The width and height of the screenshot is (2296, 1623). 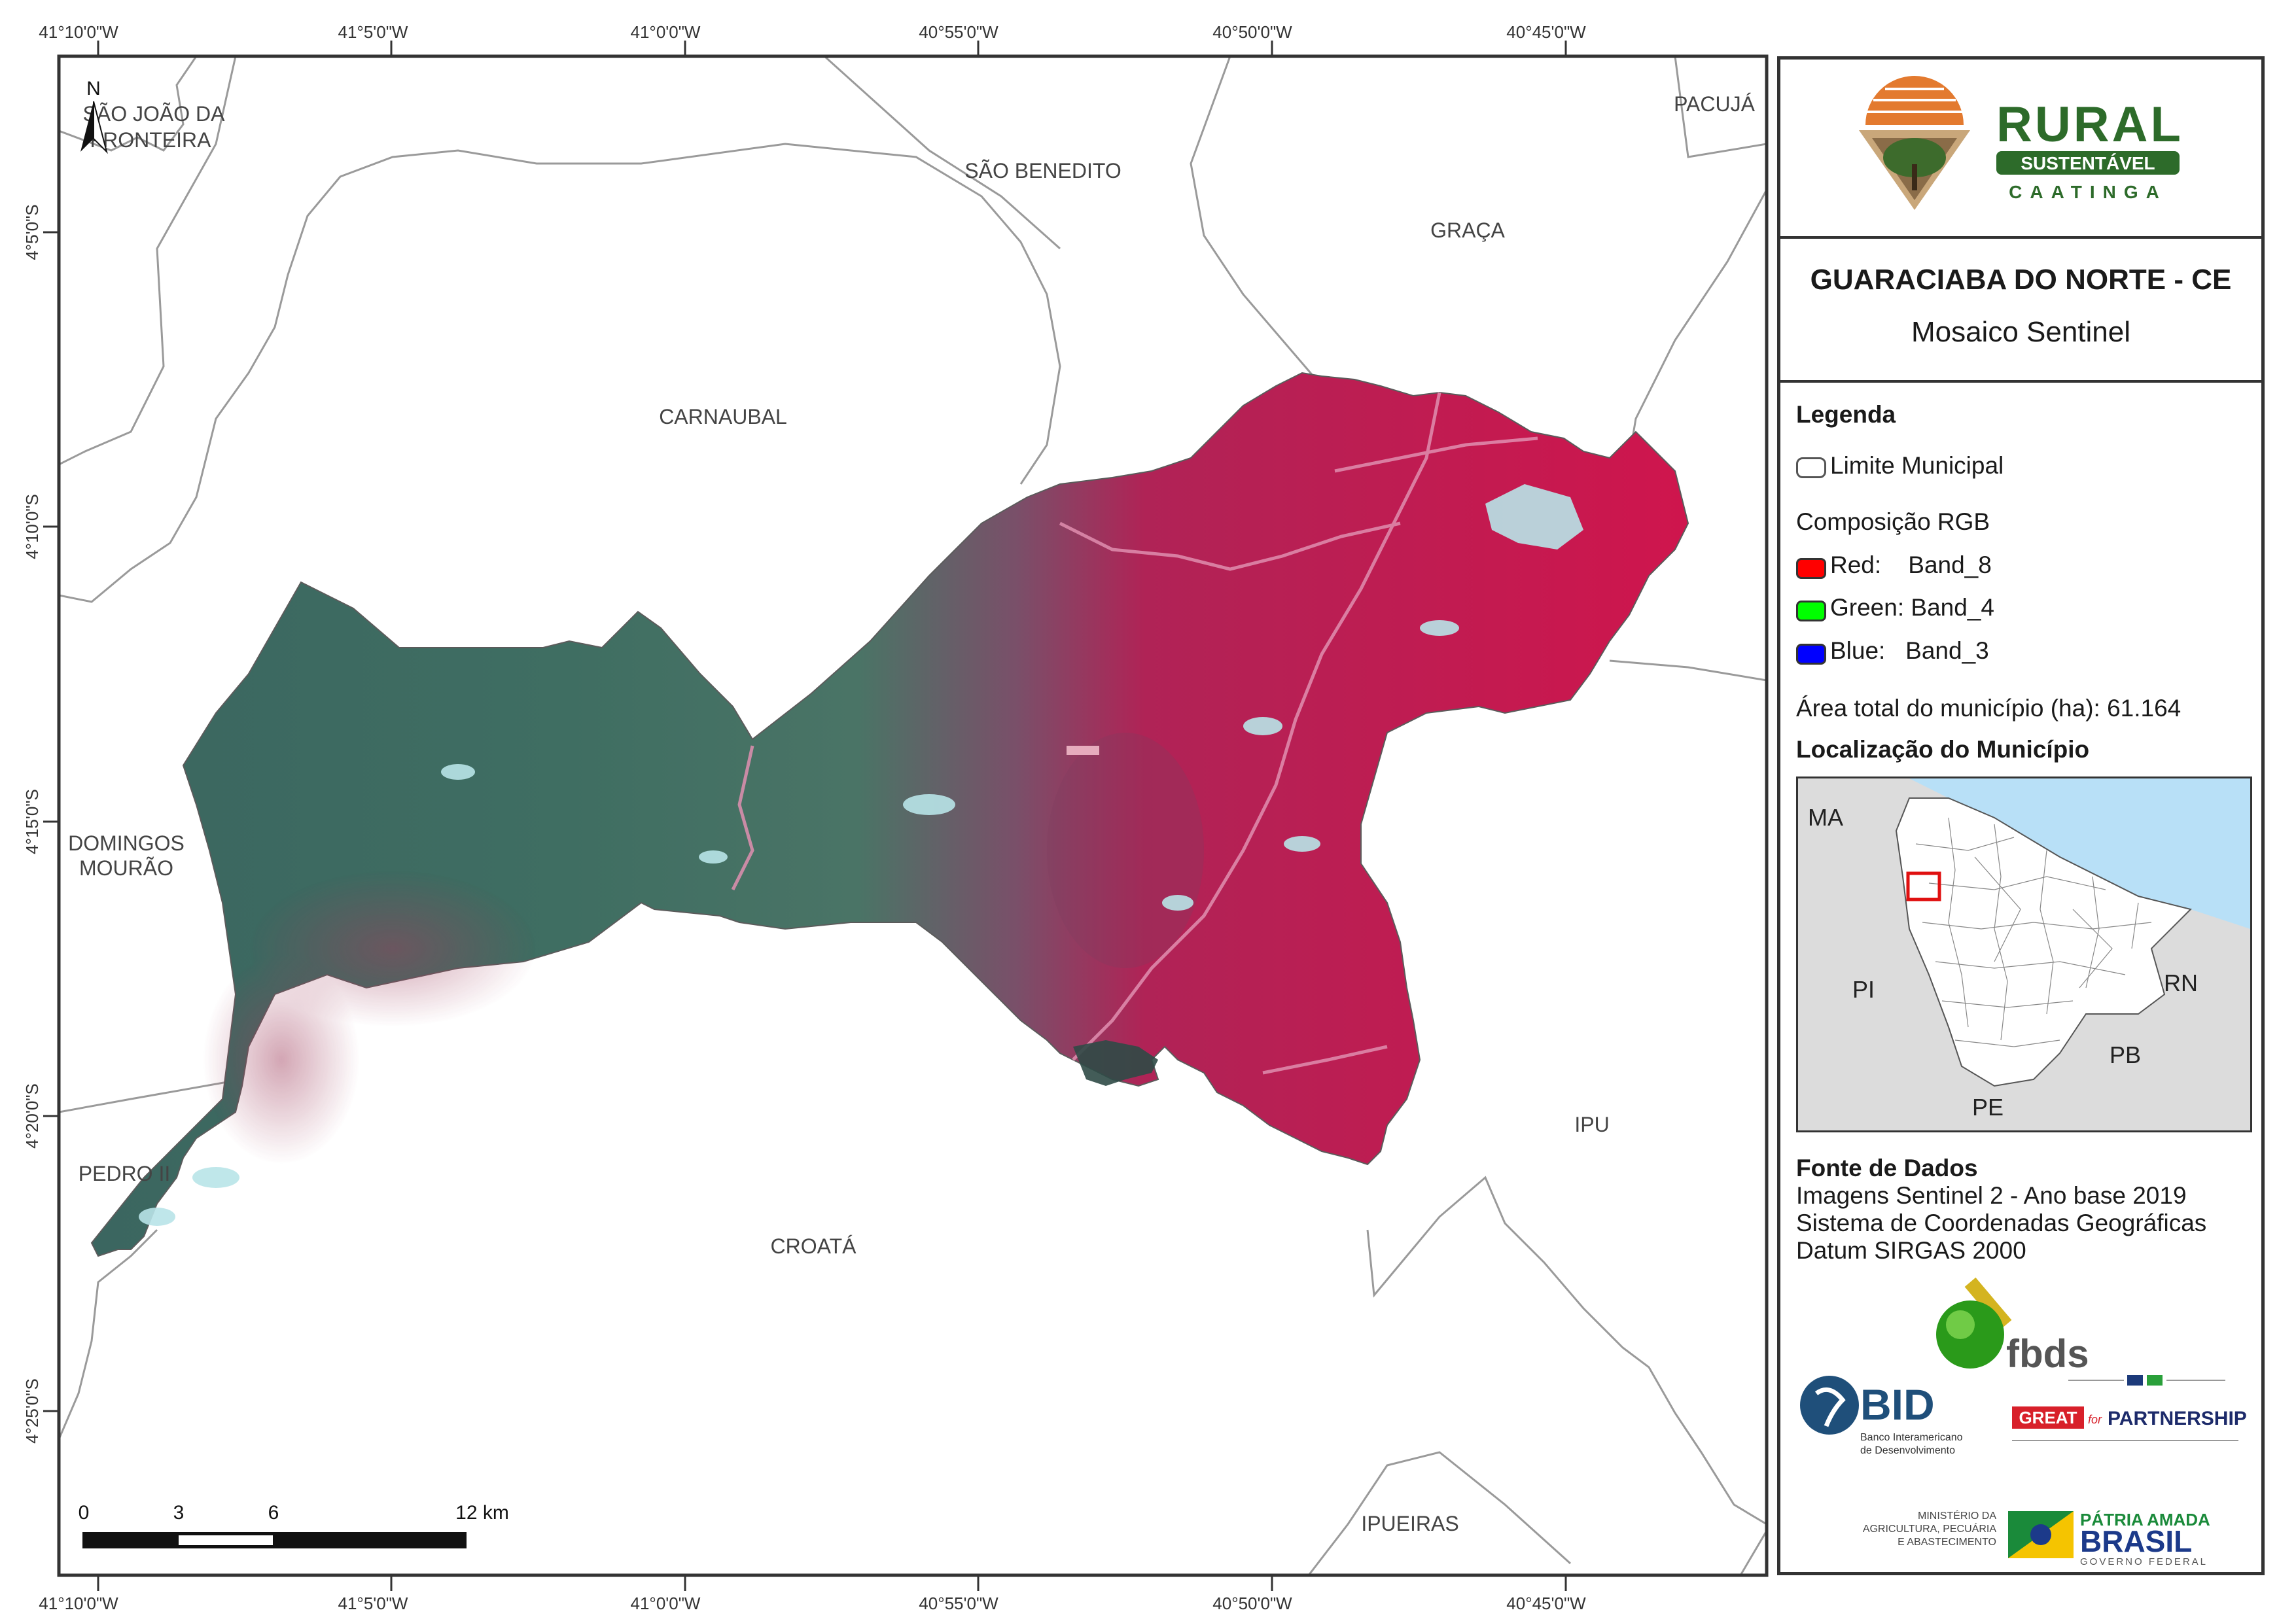 What do you see at coordinates (2048, 1417) in the screenshot?
I see `great-word: GREAT` at bounding box center [2048, 1417].